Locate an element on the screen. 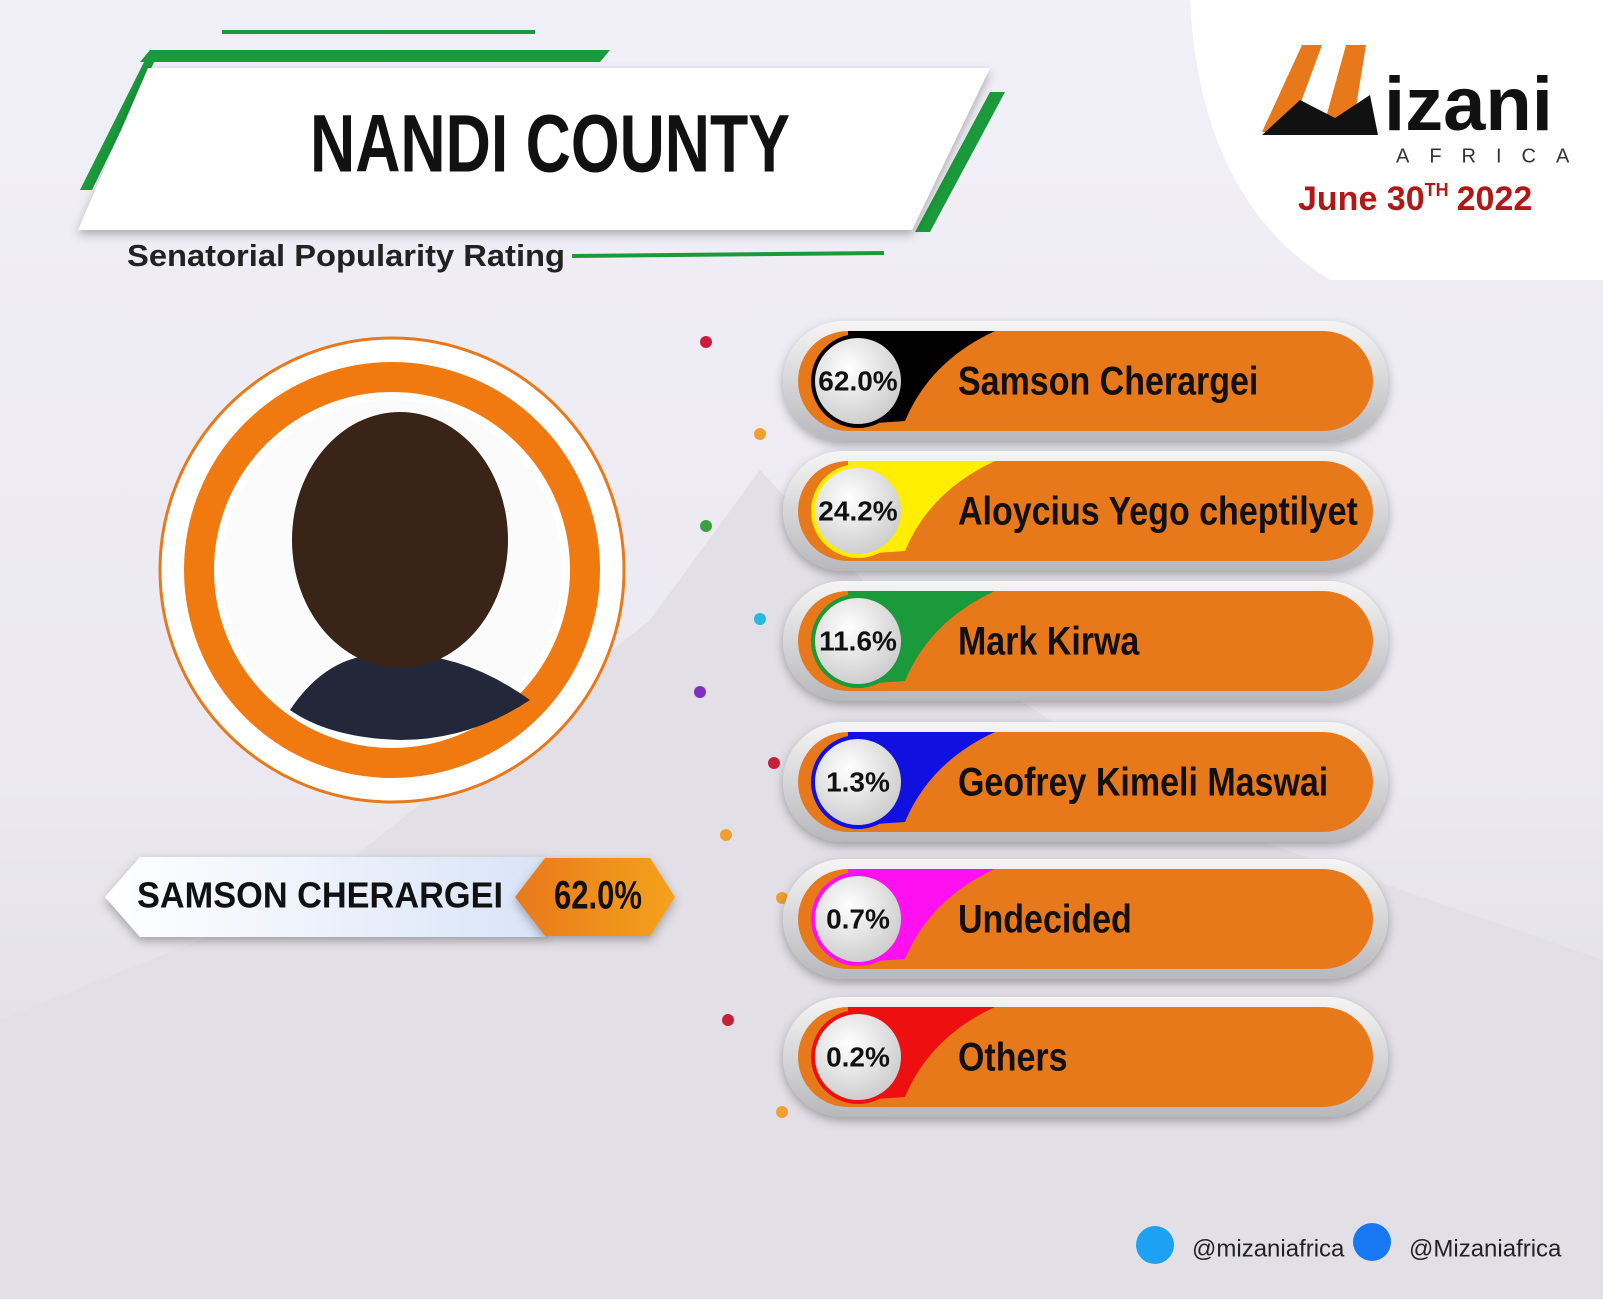 The width and height of the screenshot is (1603, 1304). facebook-icon is located at coordinates (1372, 1242).